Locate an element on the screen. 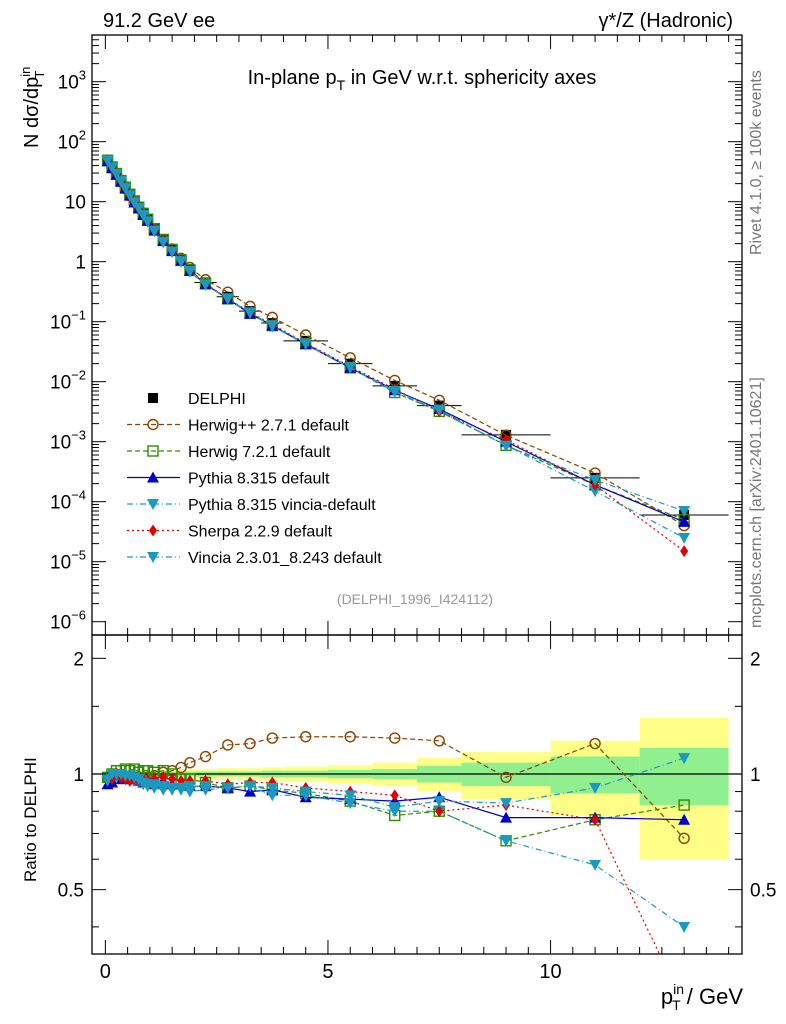 This screenshot has width=786, height=1024. legend-label: Sherpa 2.2.9 default is located at coordinates (260, 532).